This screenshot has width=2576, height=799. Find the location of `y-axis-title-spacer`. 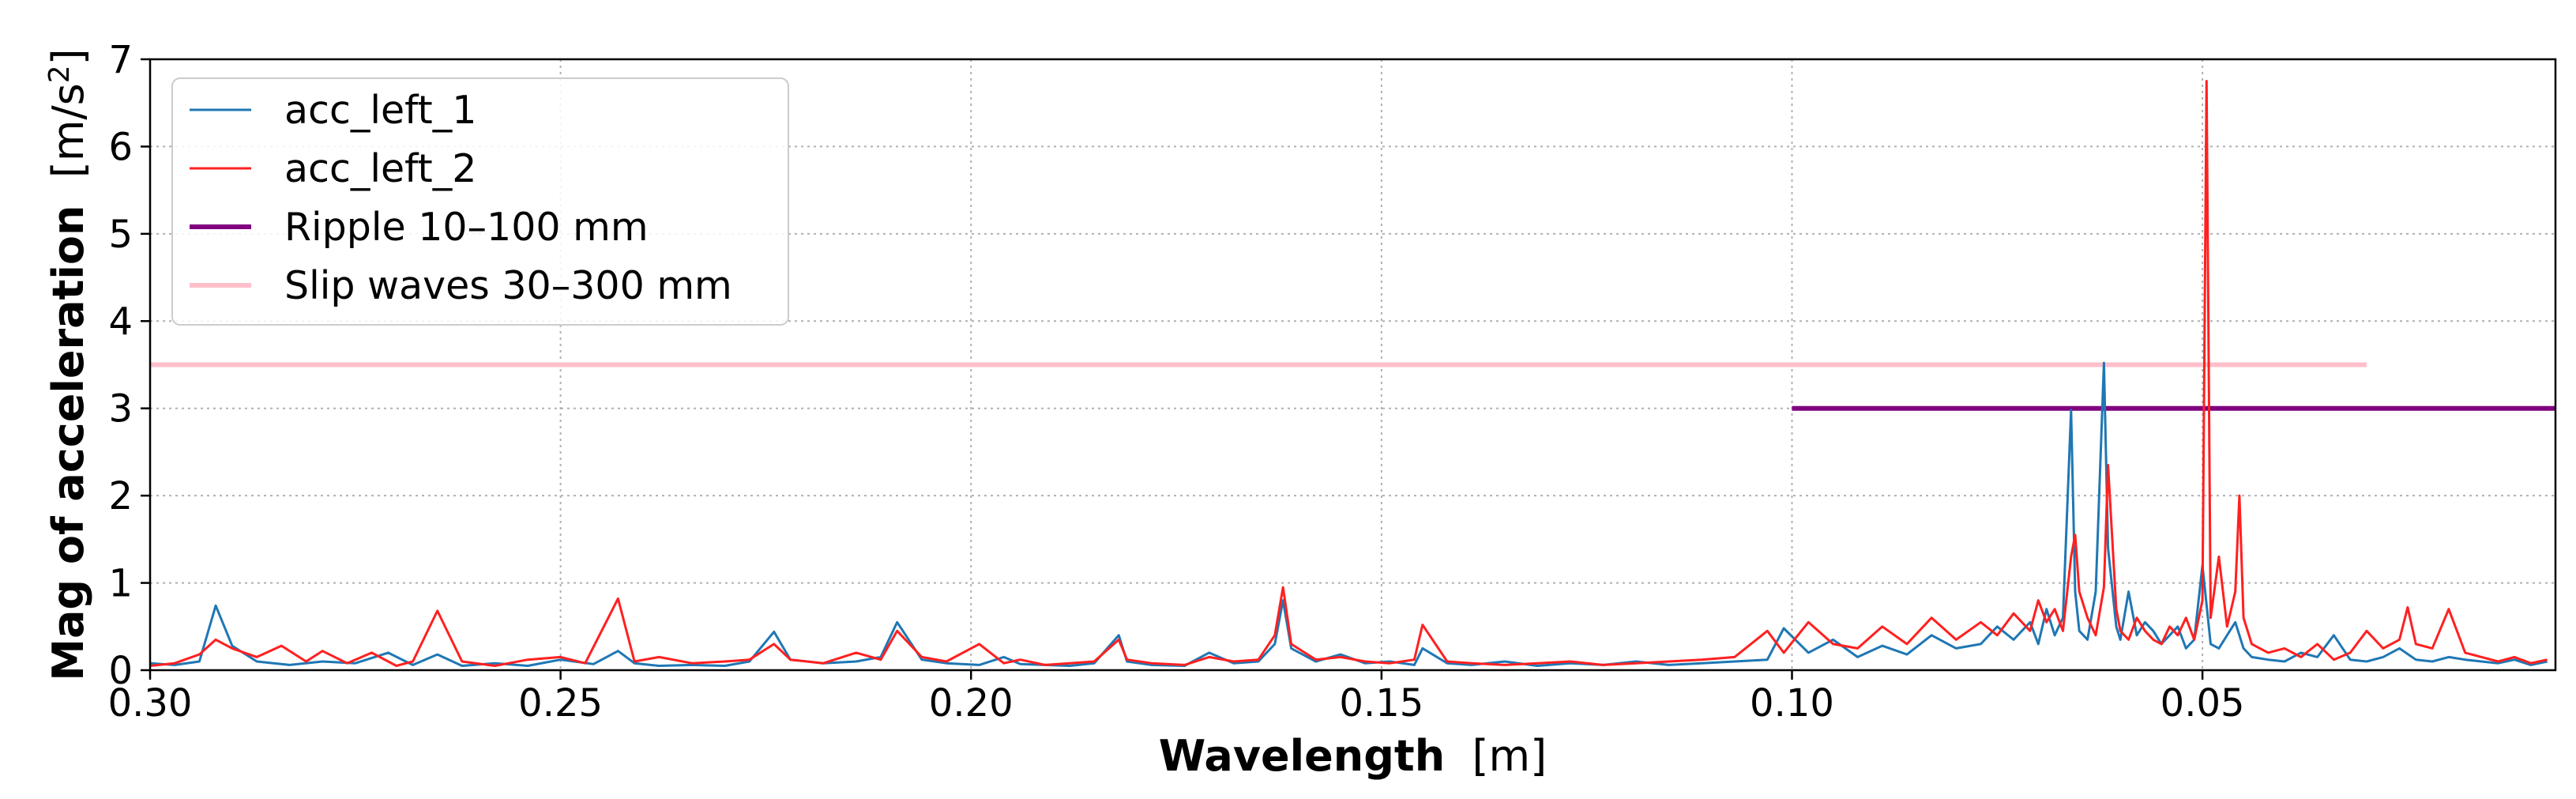

y-axis-title-spacer is located at coordinates (68, 192).